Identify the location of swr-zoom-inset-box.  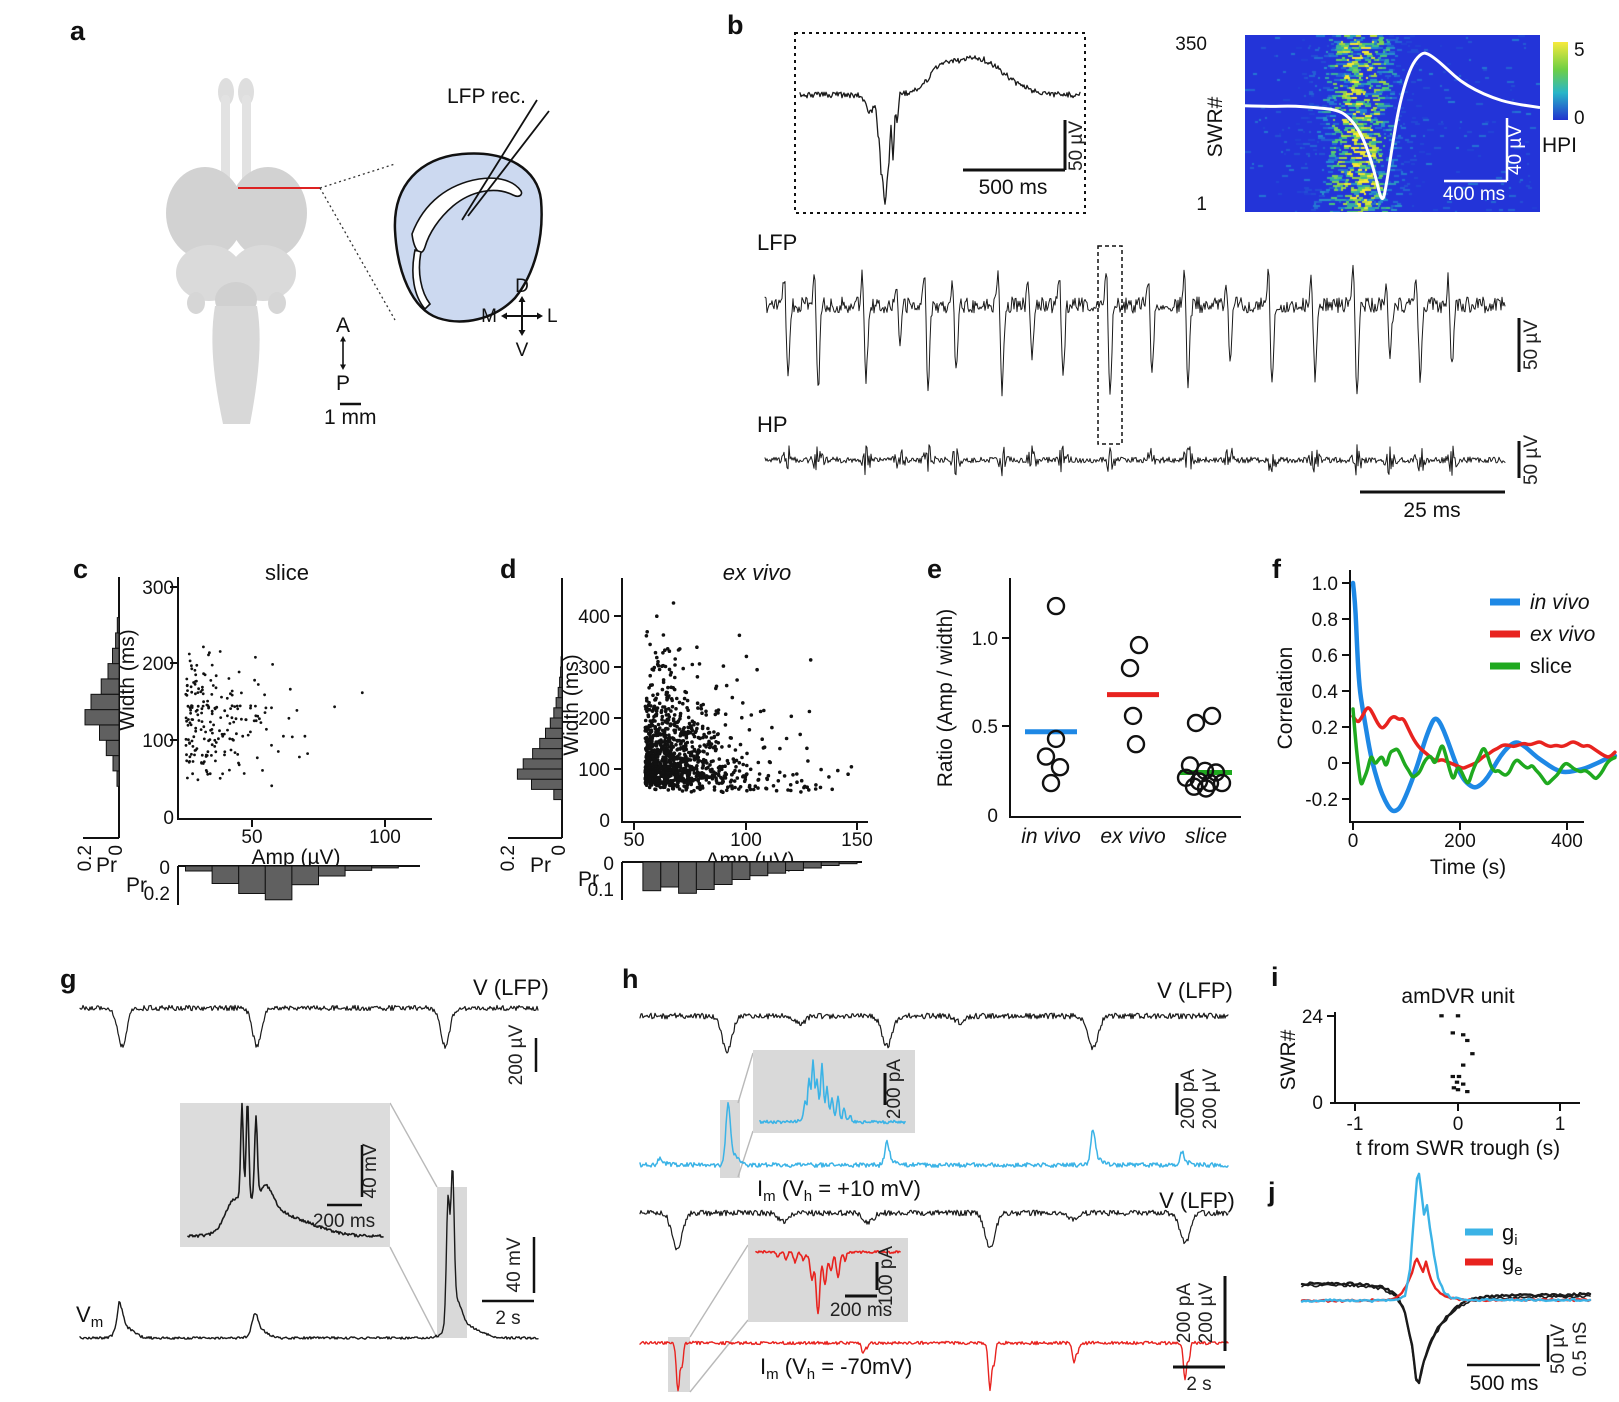
(940, 123).